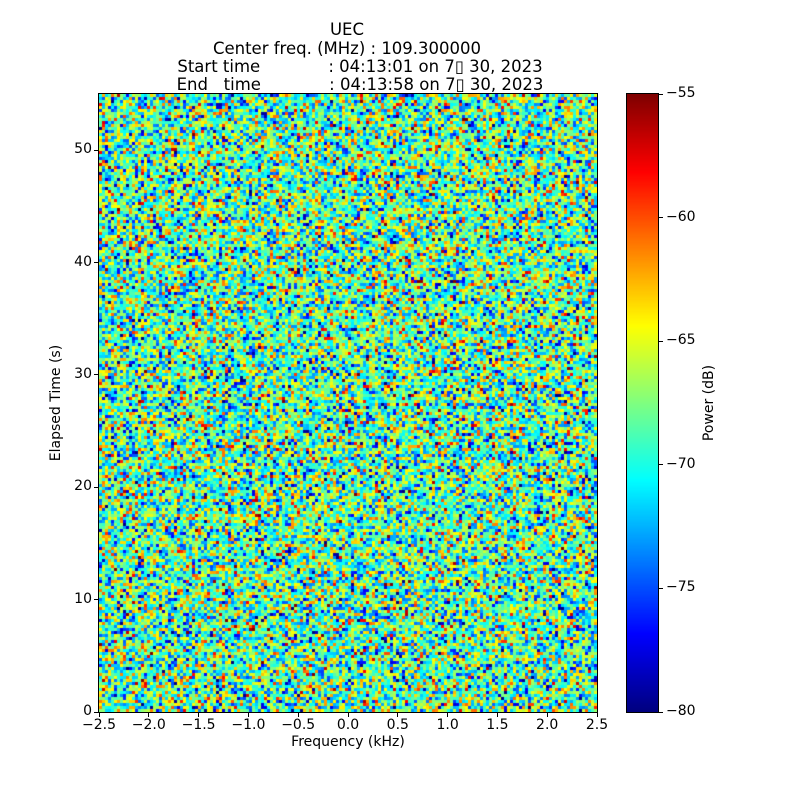  I want to click on x-tick-label: −2.0, so click(148, 725).